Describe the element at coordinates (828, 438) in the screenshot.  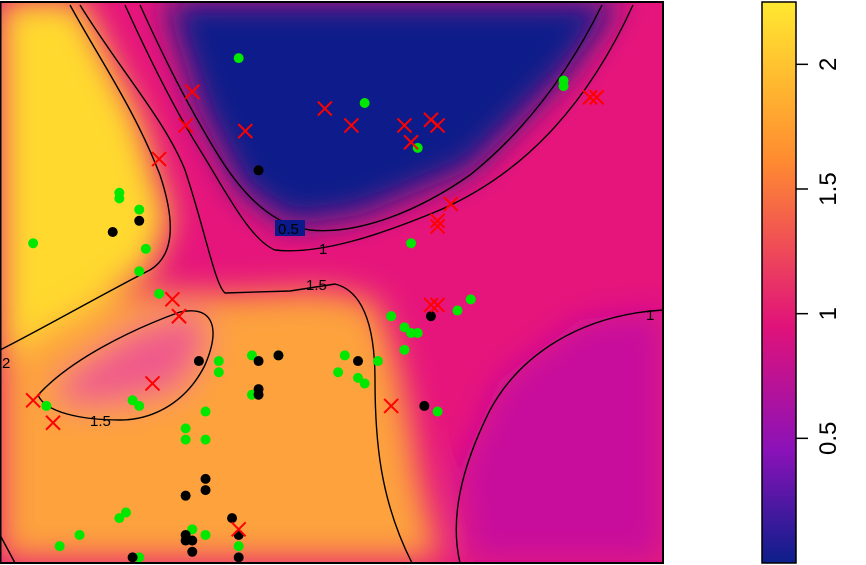
I see `colorbar-tick-label: 0.5` at that location.